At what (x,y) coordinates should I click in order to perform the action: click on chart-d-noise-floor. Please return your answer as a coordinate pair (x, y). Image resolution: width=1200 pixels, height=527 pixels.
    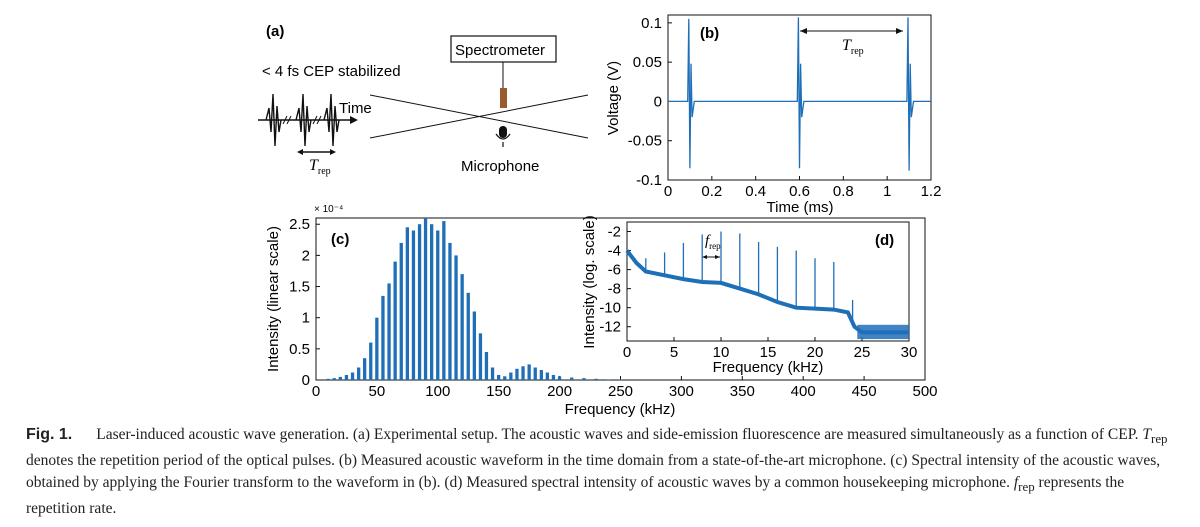
    Looking at the image, I should click on (883, 332).